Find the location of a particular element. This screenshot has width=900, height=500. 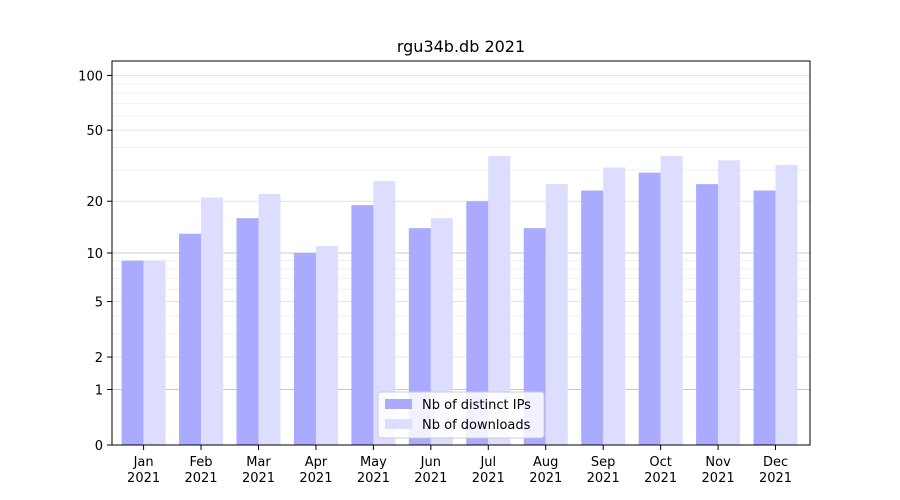

x-tick-label: Nov is located at coordinates (718, 462).